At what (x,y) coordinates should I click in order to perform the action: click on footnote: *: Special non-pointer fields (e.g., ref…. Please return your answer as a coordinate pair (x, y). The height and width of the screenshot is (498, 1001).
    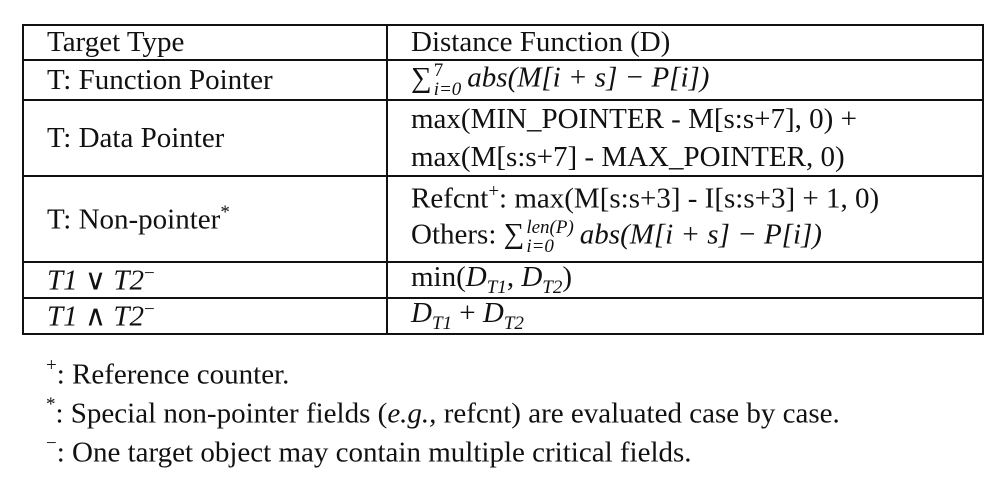
    Looking at the image, I should click on (443, 412).